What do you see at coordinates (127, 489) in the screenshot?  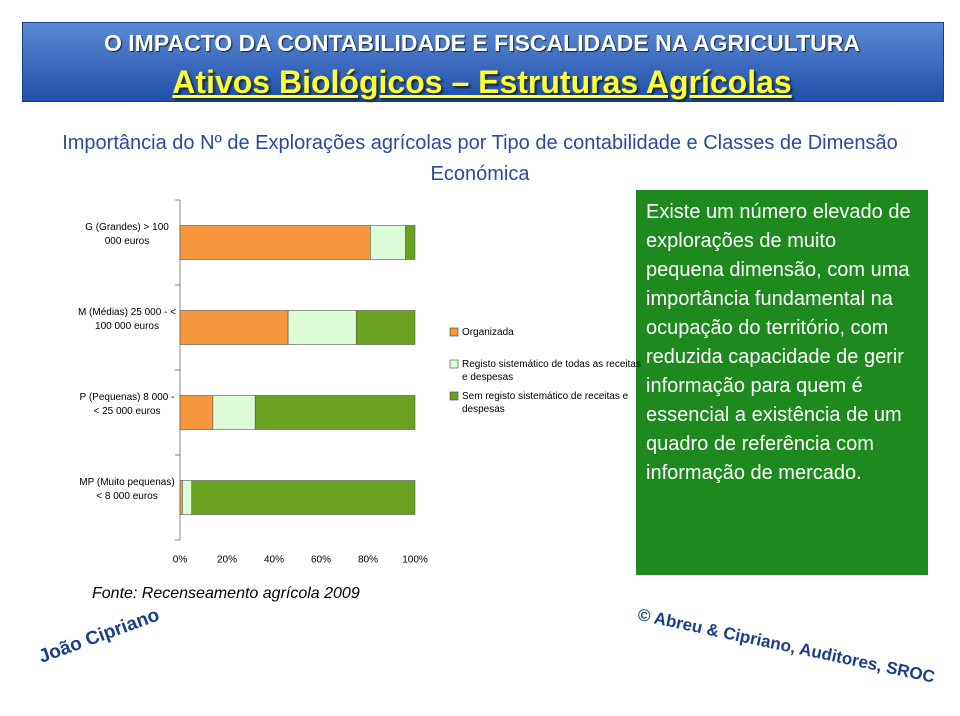 I see `y-tick-label: MP (Muito pequenas) < 8 000 euros` at bounding box center [127, 489].